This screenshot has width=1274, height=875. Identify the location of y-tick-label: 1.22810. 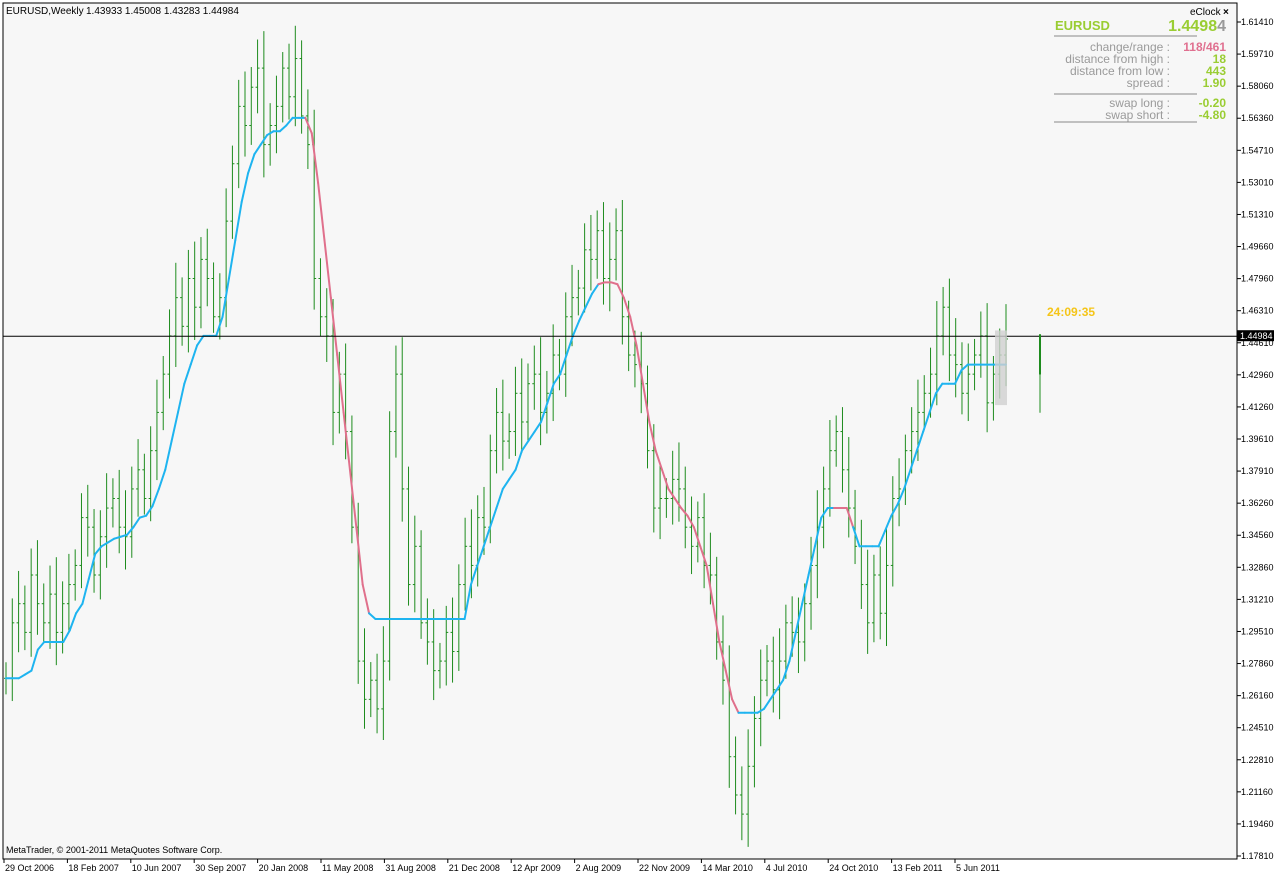
(1257, 760).